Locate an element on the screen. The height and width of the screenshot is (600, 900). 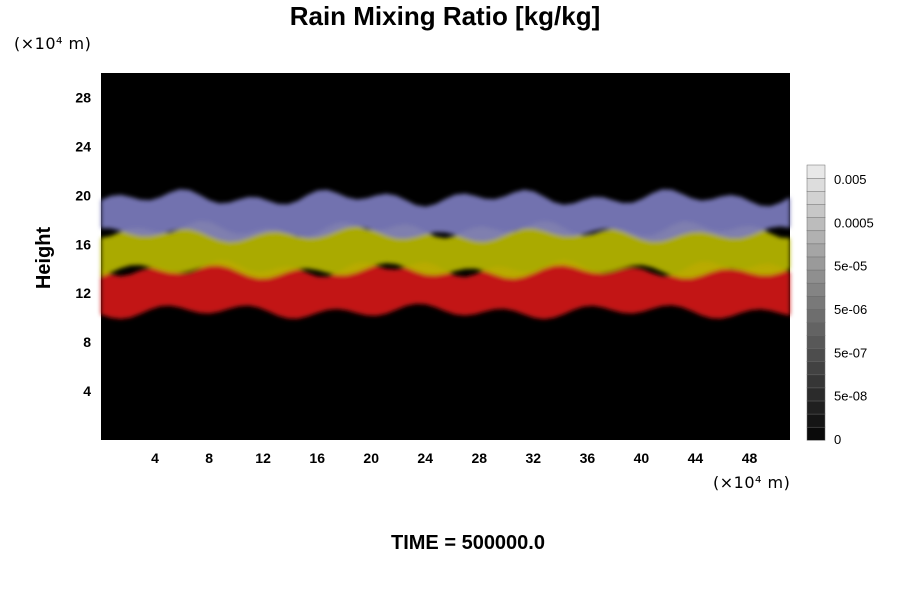
y-tick-label: 20 is located at coordinates (83, 195).